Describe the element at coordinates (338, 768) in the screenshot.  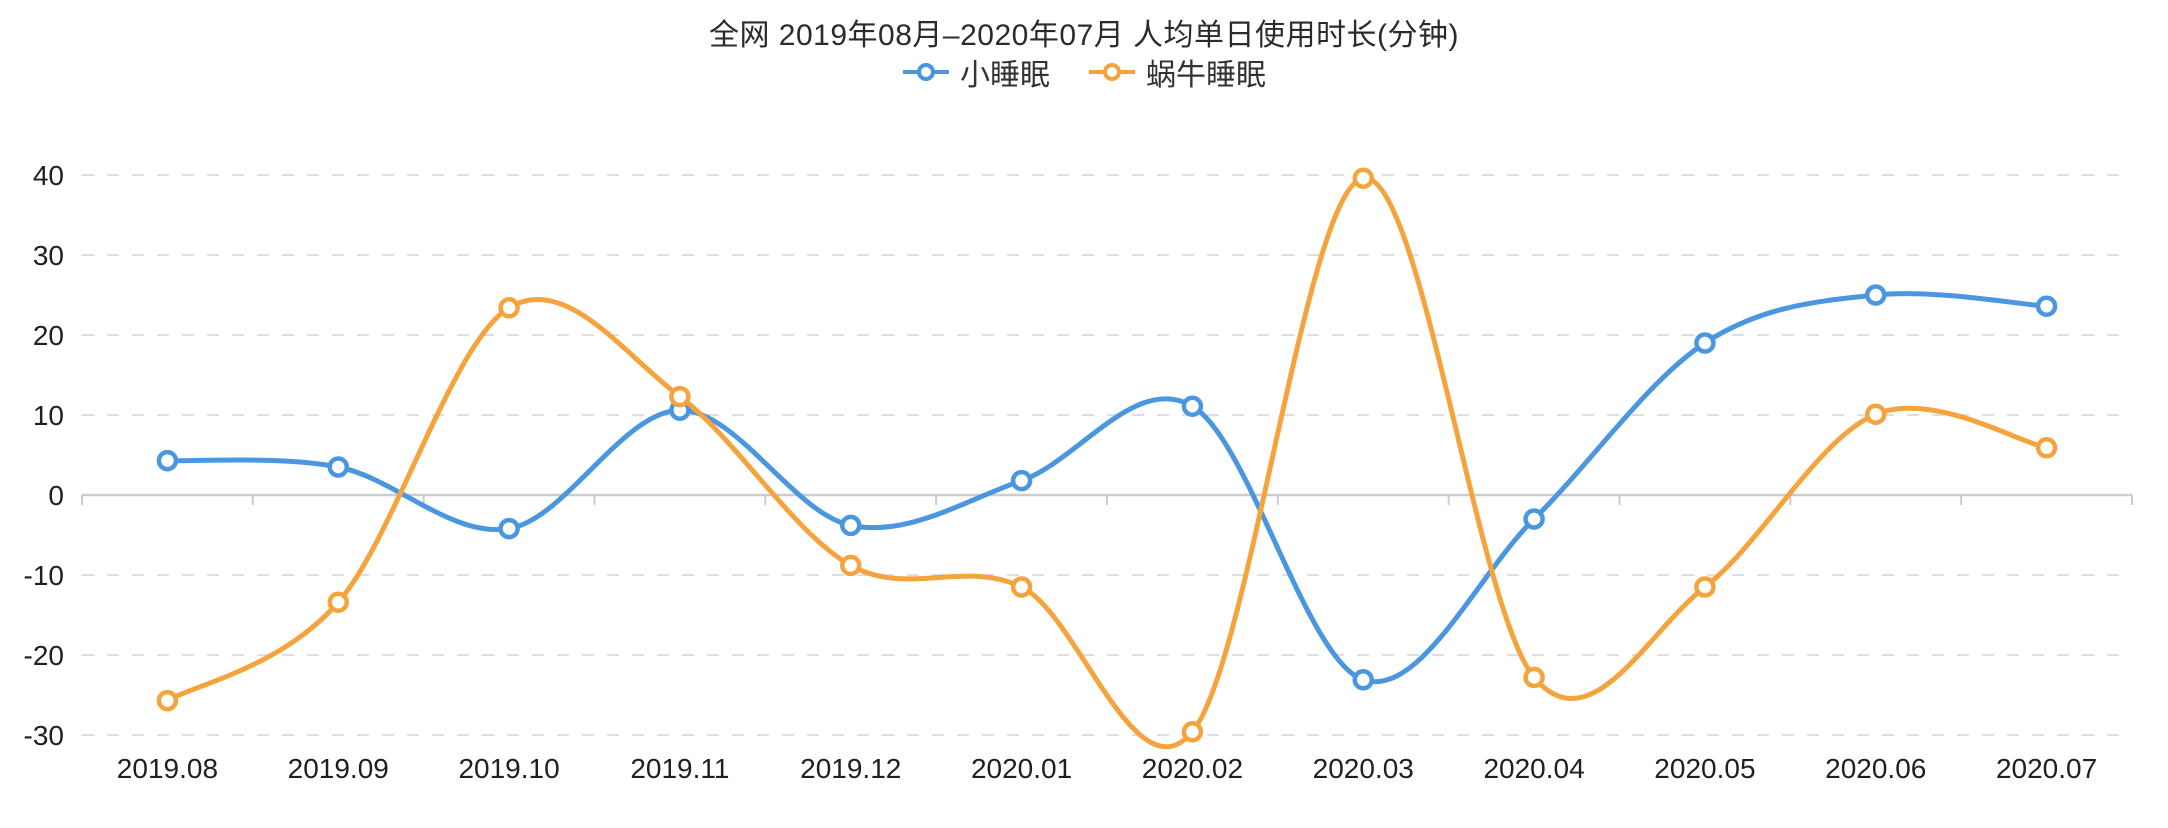
I see `x-axis-tick-label: 2019.09` at that location.